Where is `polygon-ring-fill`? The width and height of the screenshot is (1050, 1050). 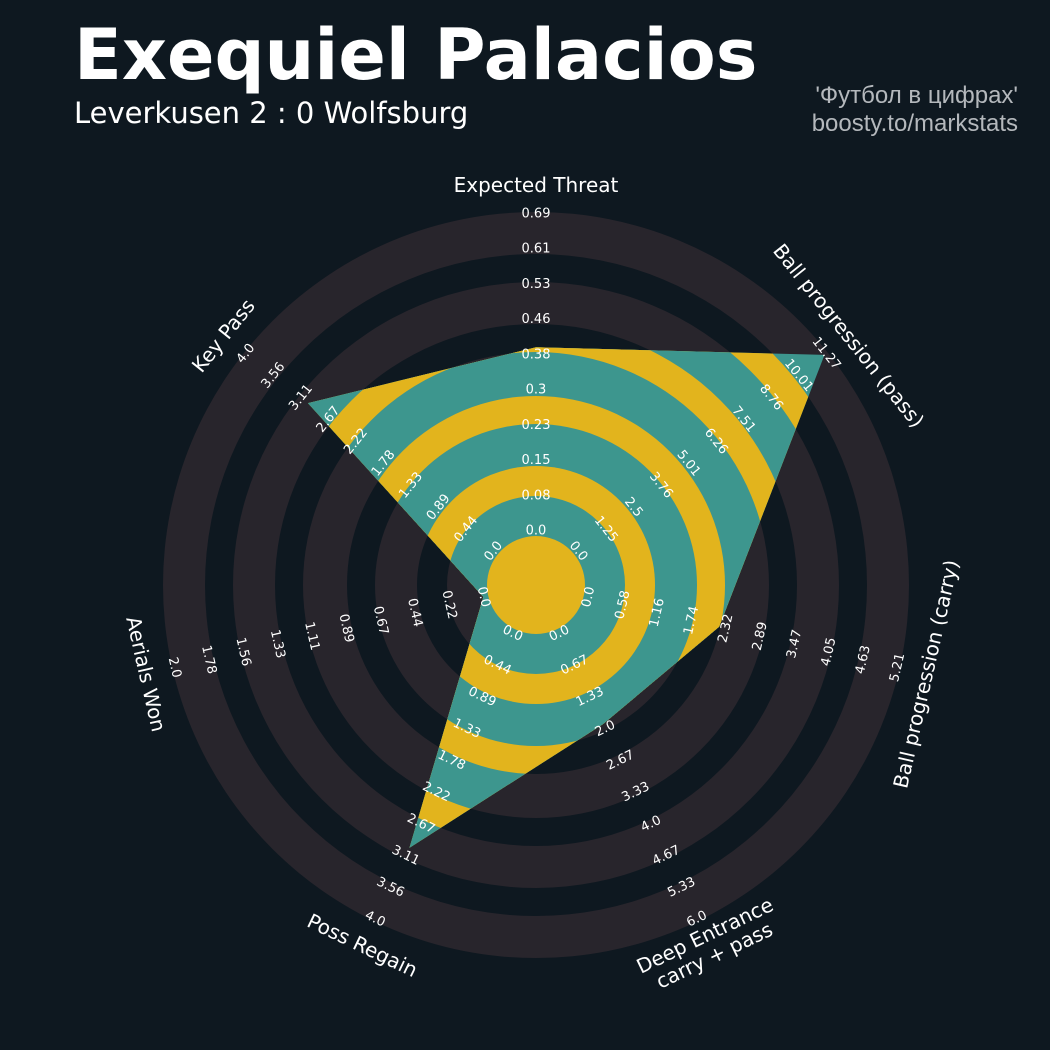 polygon-ring-fill is located at coordinates (536, 585).